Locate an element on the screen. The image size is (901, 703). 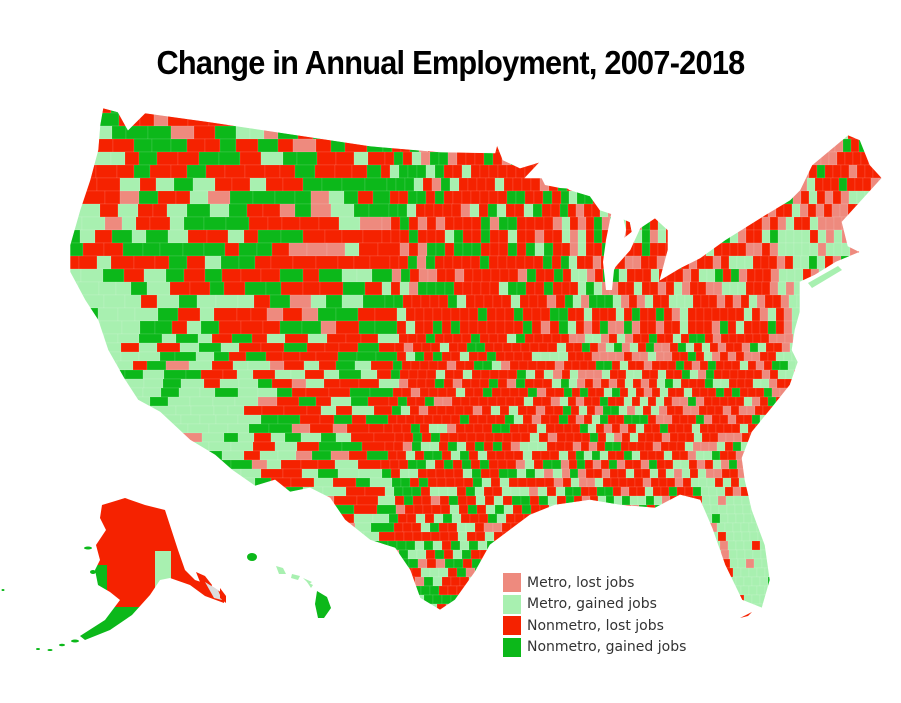
legend-label: Nonmetro, gained jobs is located at coordinates (607, 647).